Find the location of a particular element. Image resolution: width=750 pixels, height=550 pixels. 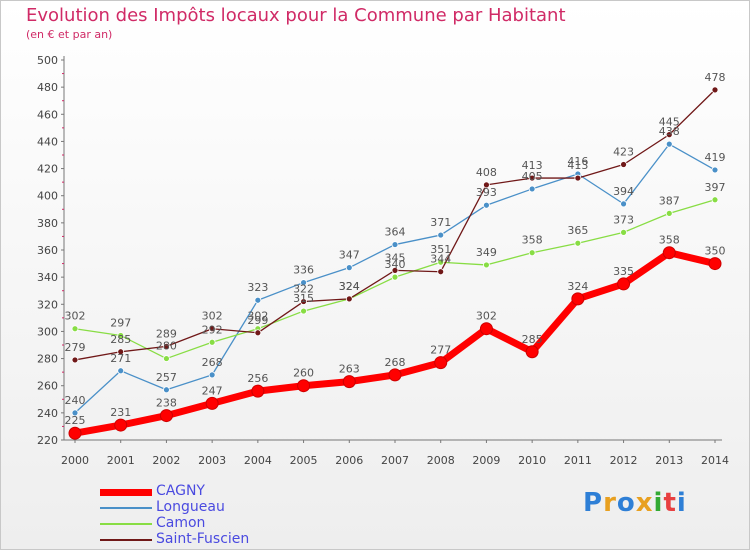

data-label-cagny: 277 is located at coordinates (440, 350).